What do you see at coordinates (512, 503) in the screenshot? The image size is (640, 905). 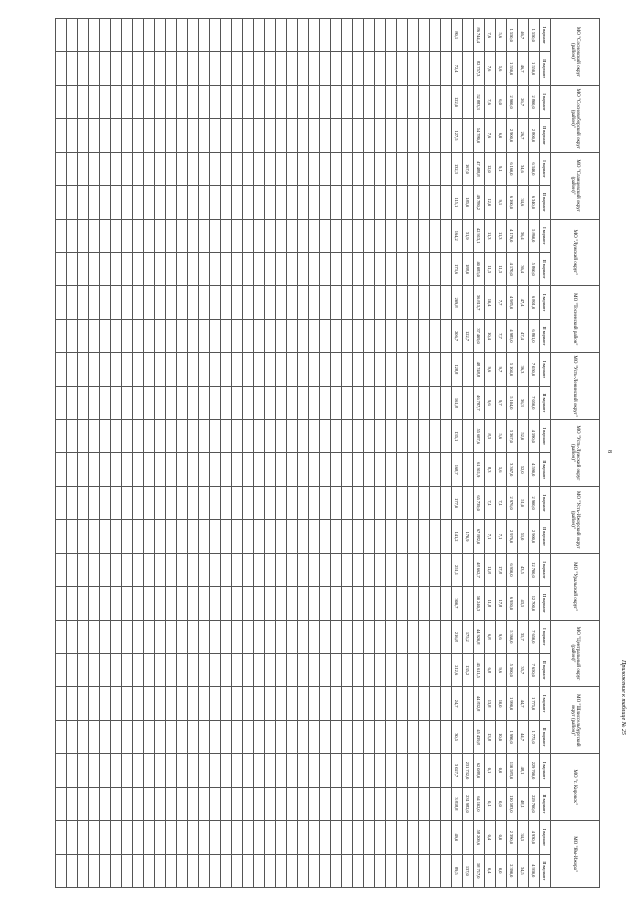 I see `cell: 2 976,0` at bounding box center [512, 503].